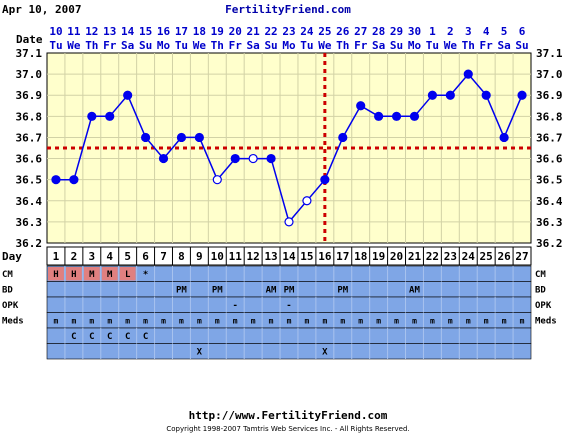 The width and height of the screenshot is (578, 435). What do you see at coordinates (29, 116) in the screenshot?
I see `y-tick-label-left: 36.8` at bounding box center [29, 116].